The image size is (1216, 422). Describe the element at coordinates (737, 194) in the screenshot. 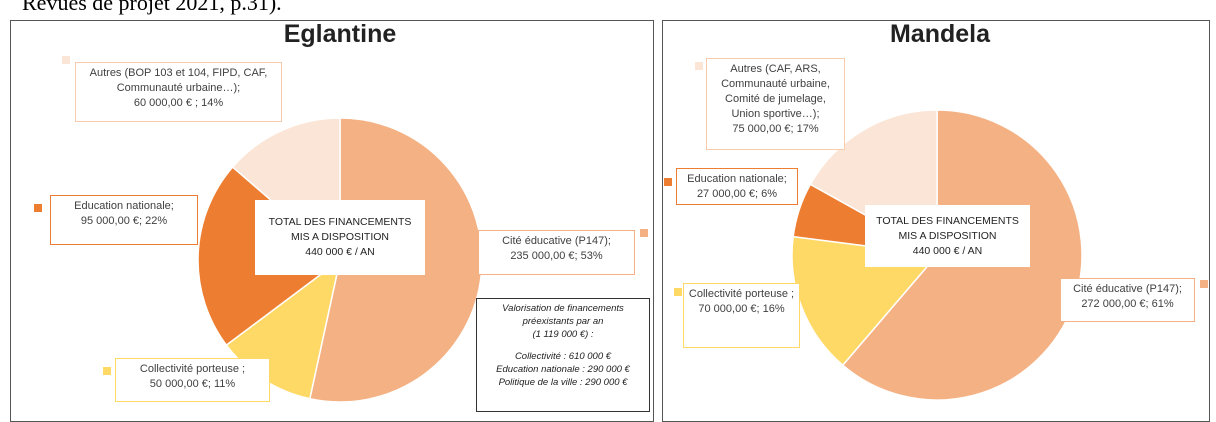

I see `value-label: 27 000,00 €; 6%` at that location.